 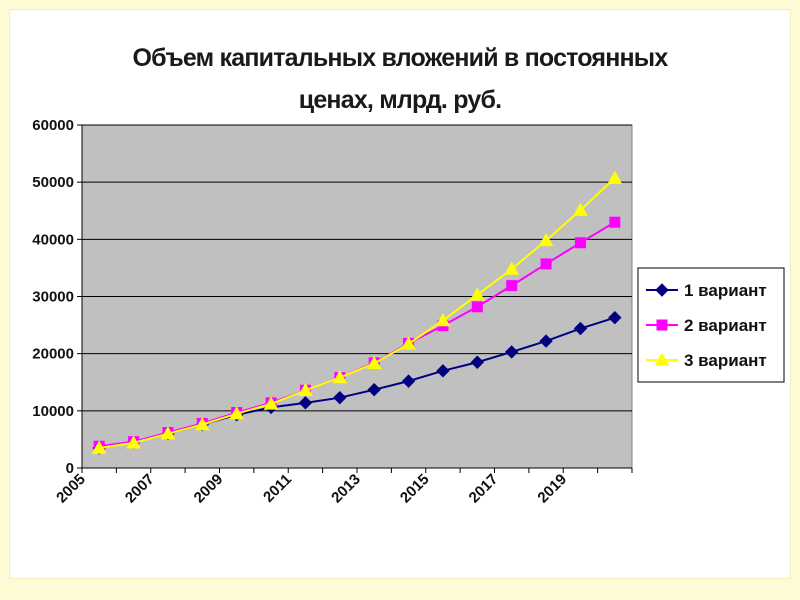 What do you see at coordinates (400, 100) in the screenshot?
I see `chart-title-line-2: ценах, млрд. руб.` at bounding box center [400, 100].